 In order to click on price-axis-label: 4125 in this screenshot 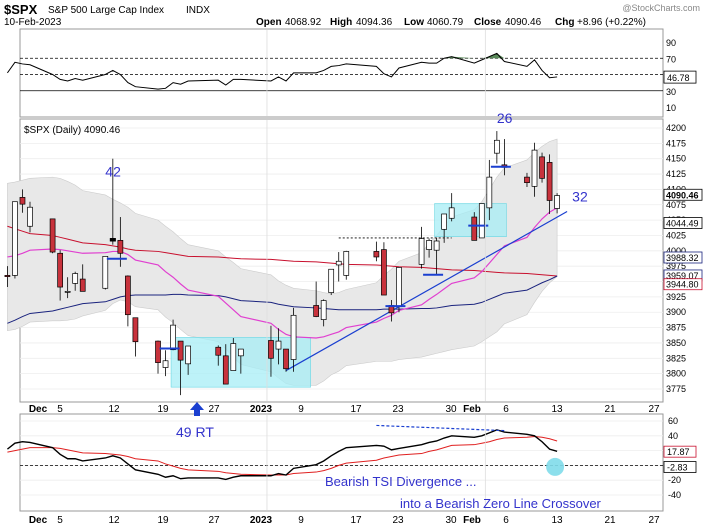, I will do `click(676, 174)`.